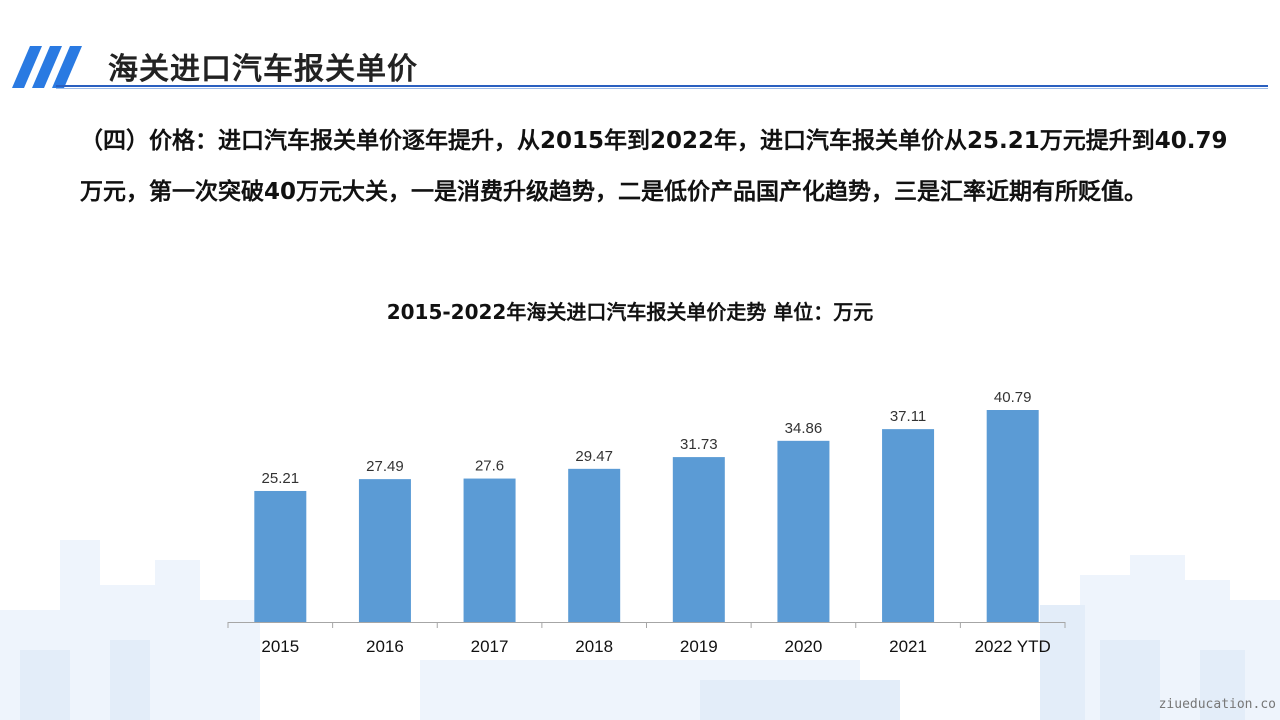  I want to click on x-tick-label-2021: 2021, so click(908, 646).